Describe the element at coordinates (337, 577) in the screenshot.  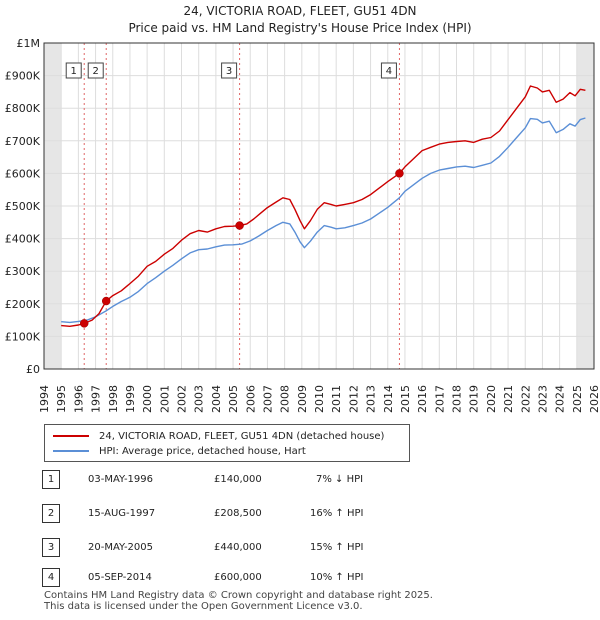
I see `transaction-hpi-change: 10% ↑ HPI` at that location.